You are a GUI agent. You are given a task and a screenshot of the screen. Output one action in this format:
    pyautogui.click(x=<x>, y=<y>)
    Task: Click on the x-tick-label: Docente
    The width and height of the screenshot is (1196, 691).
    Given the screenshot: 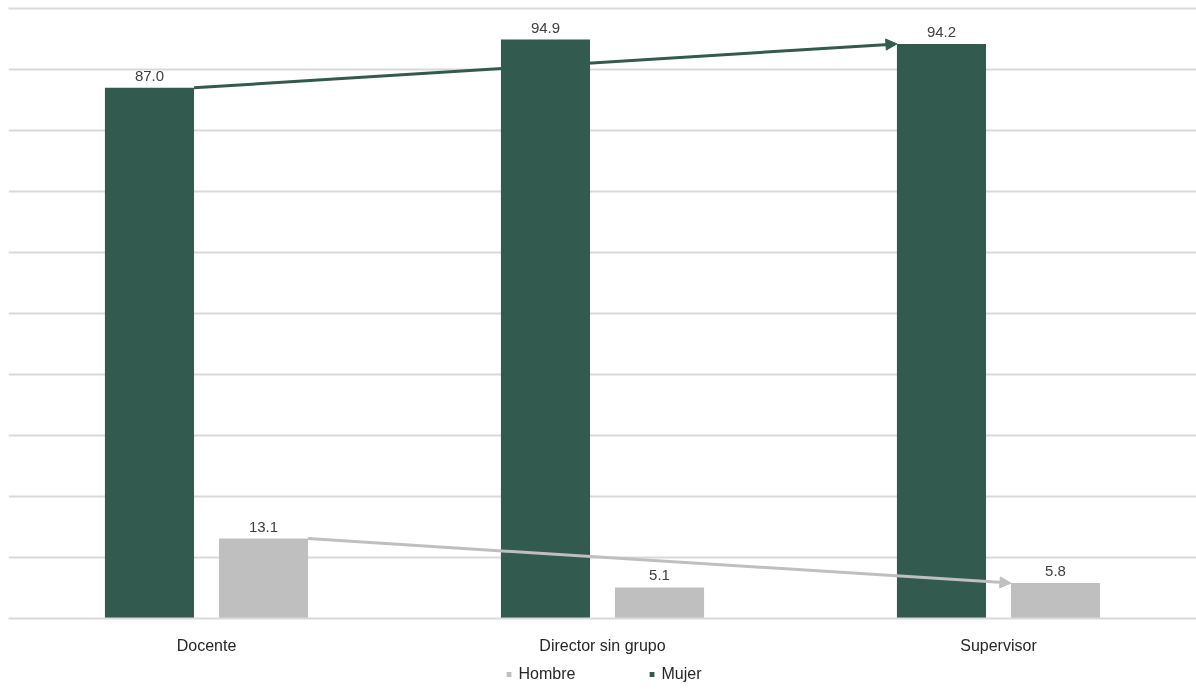 What is the action you would take?
    pyautogui.click(x=206, y=645)
    